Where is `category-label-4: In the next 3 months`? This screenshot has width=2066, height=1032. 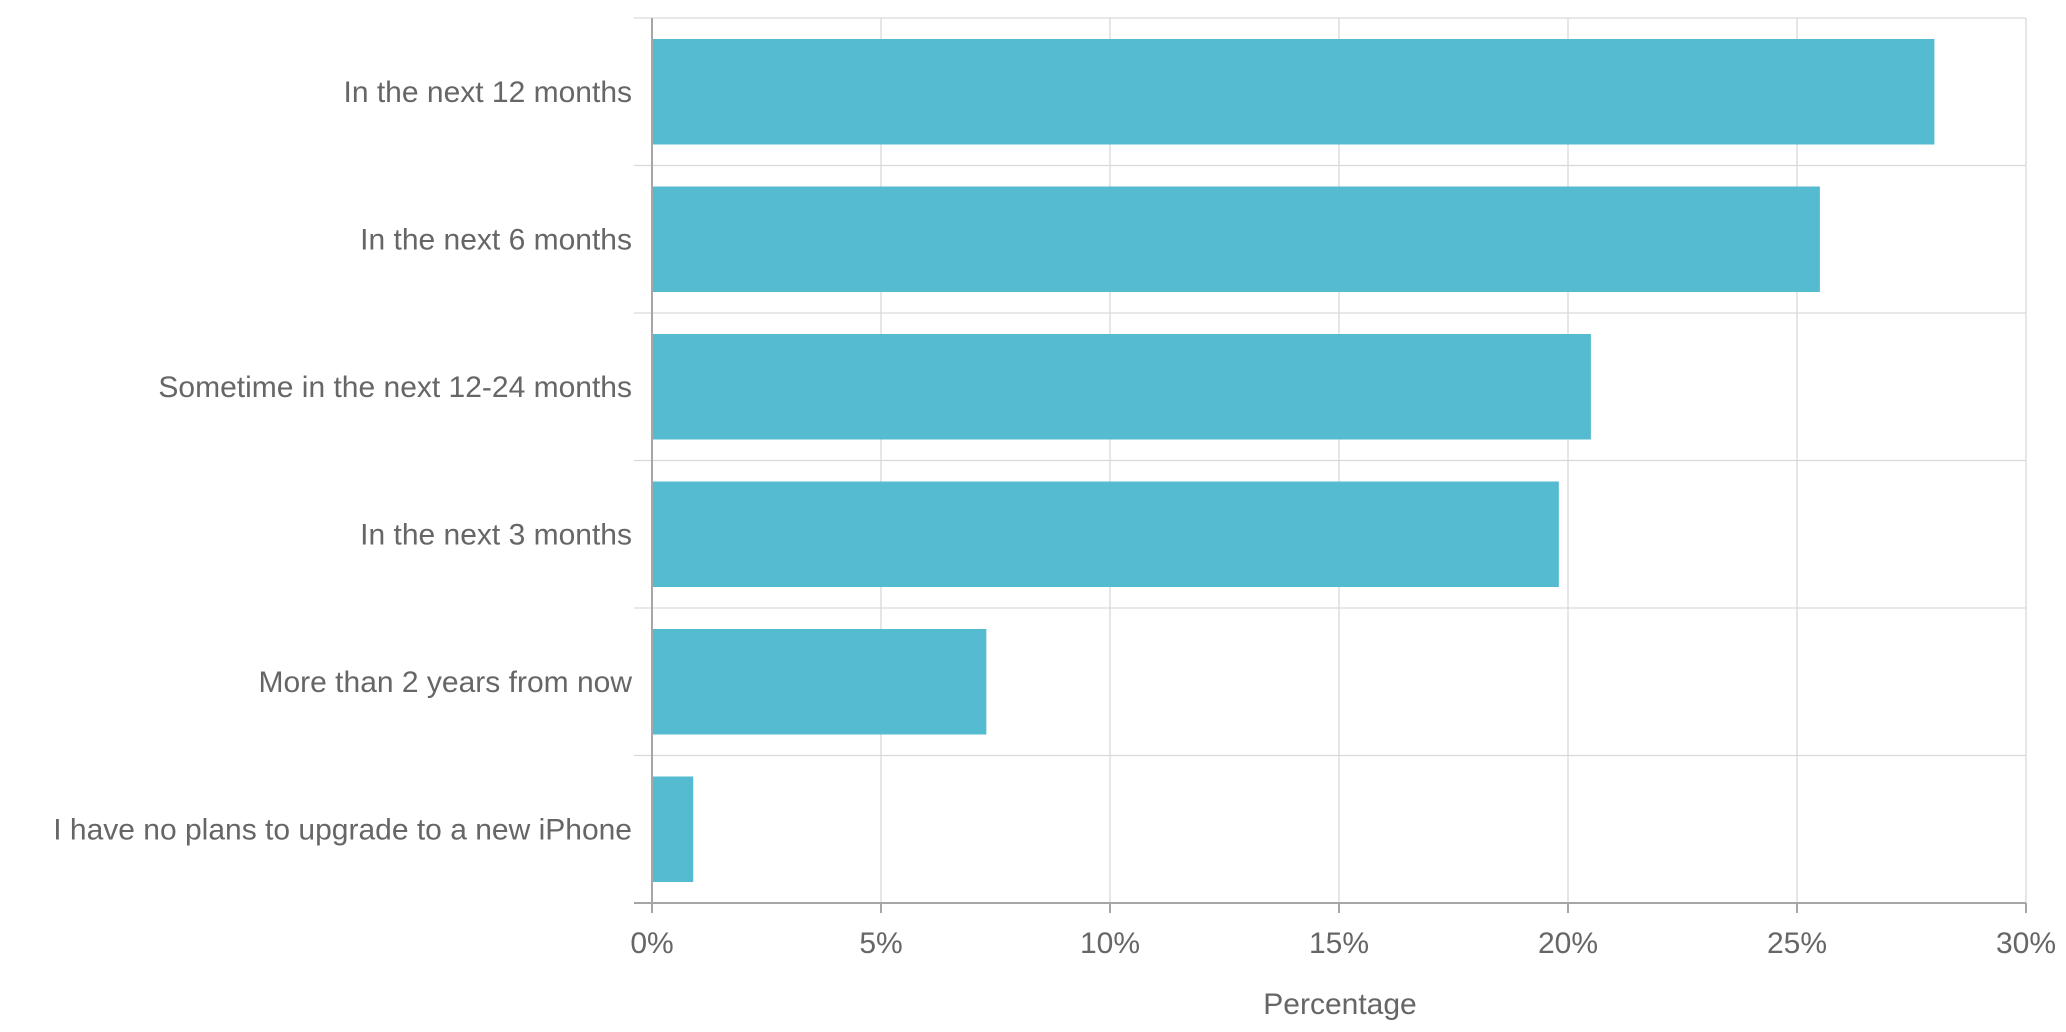
category-label-4: In the next 3 months is located at coordinates (496, 534).